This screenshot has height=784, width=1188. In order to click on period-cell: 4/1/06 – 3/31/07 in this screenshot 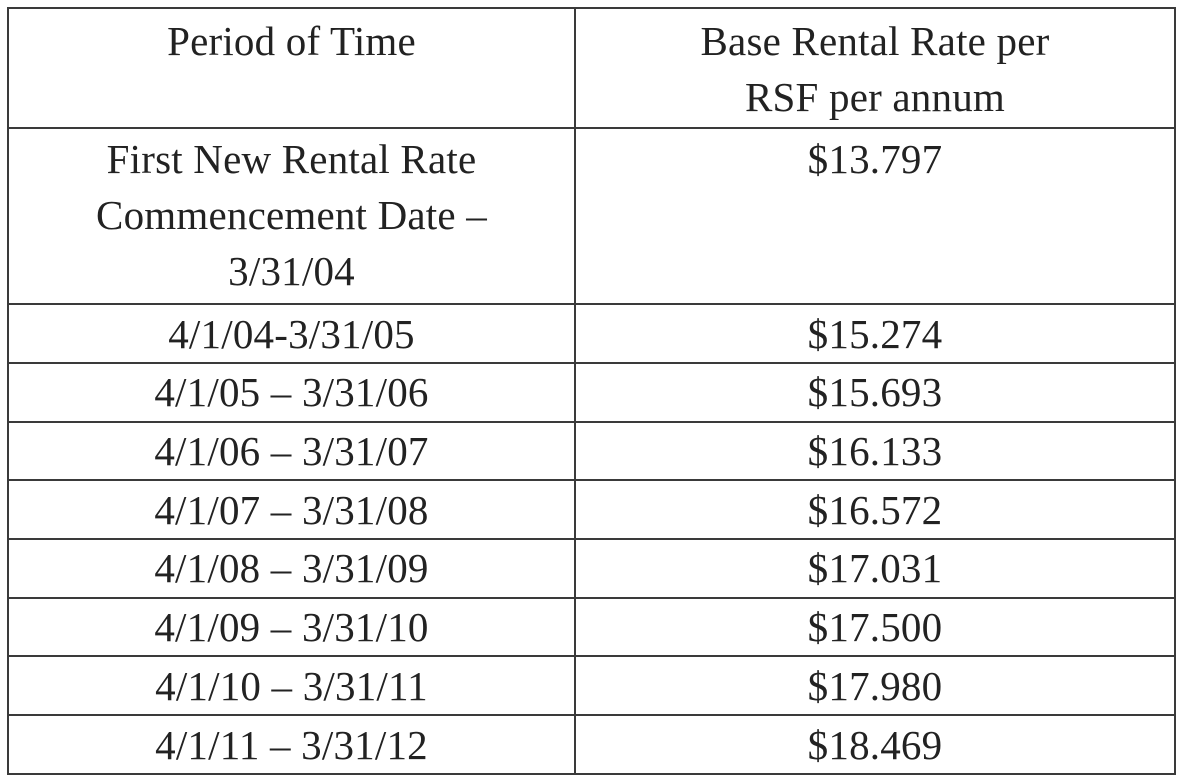, I will do `click(291, 451)`.